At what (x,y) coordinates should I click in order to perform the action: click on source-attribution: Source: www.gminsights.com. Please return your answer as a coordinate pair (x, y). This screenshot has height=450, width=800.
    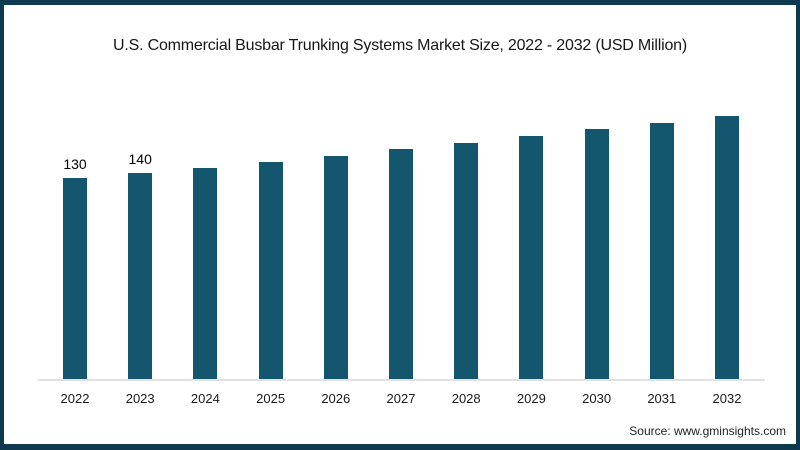
    Looking at the image, I should click on (707, 431).